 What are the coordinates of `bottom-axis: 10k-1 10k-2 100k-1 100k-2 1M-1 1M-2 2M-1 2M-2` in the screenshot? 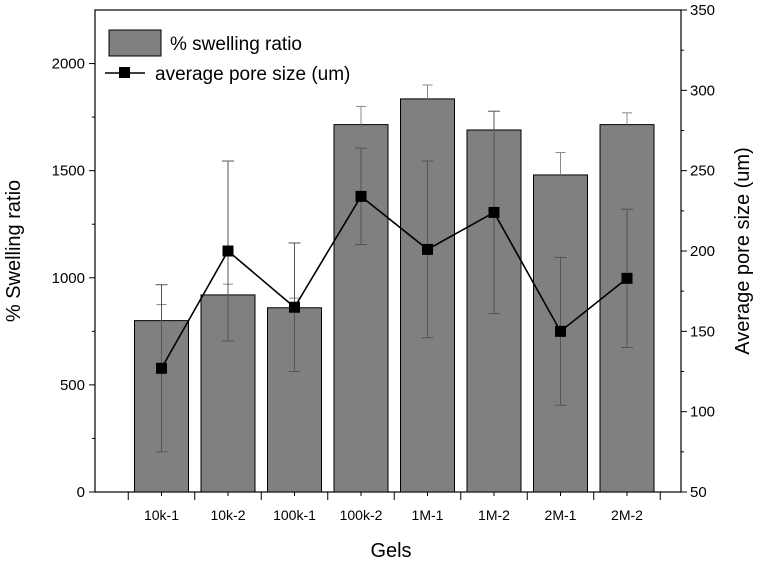 It's located at (394, 507).